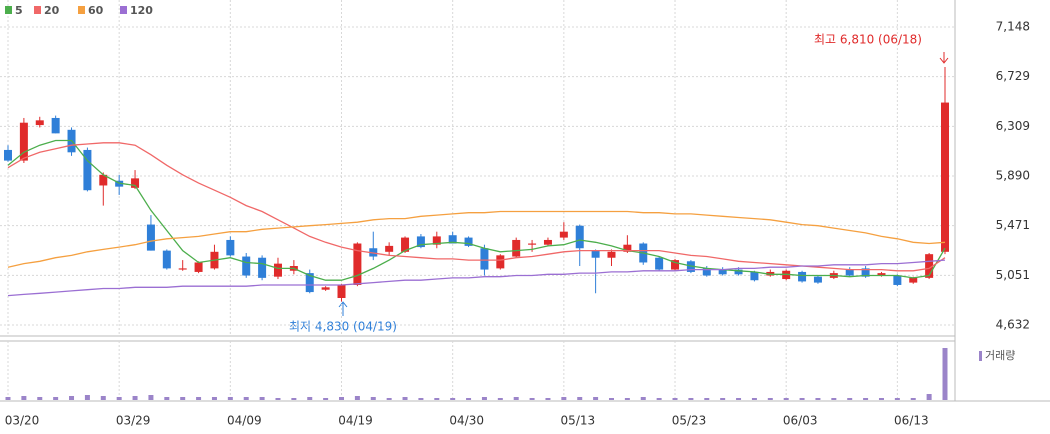 The image size is (1050, 434). Describe the element at coordinates (141, 10) in the screenshot. I see `legend-label: 120` at that location.